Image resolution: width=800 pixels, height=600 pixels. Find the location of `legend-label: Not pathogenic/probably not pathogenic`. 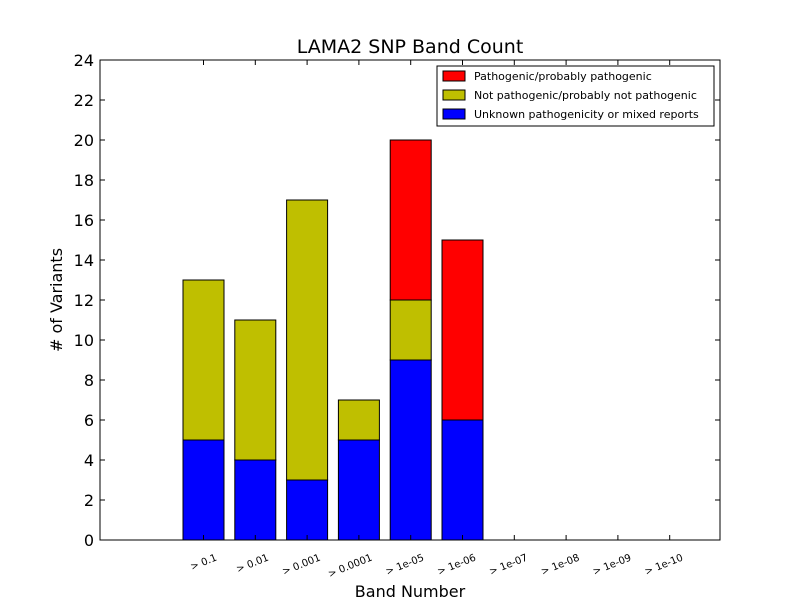

legend-label: Not pathogenic/probably not pathogenic is located at coordinates (585, 95).